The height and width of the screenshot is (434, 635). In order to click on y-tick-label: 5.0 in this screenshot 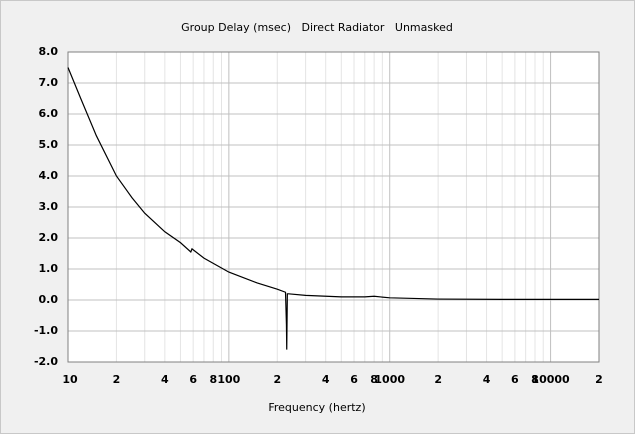, I will do `click(49, 144)`.